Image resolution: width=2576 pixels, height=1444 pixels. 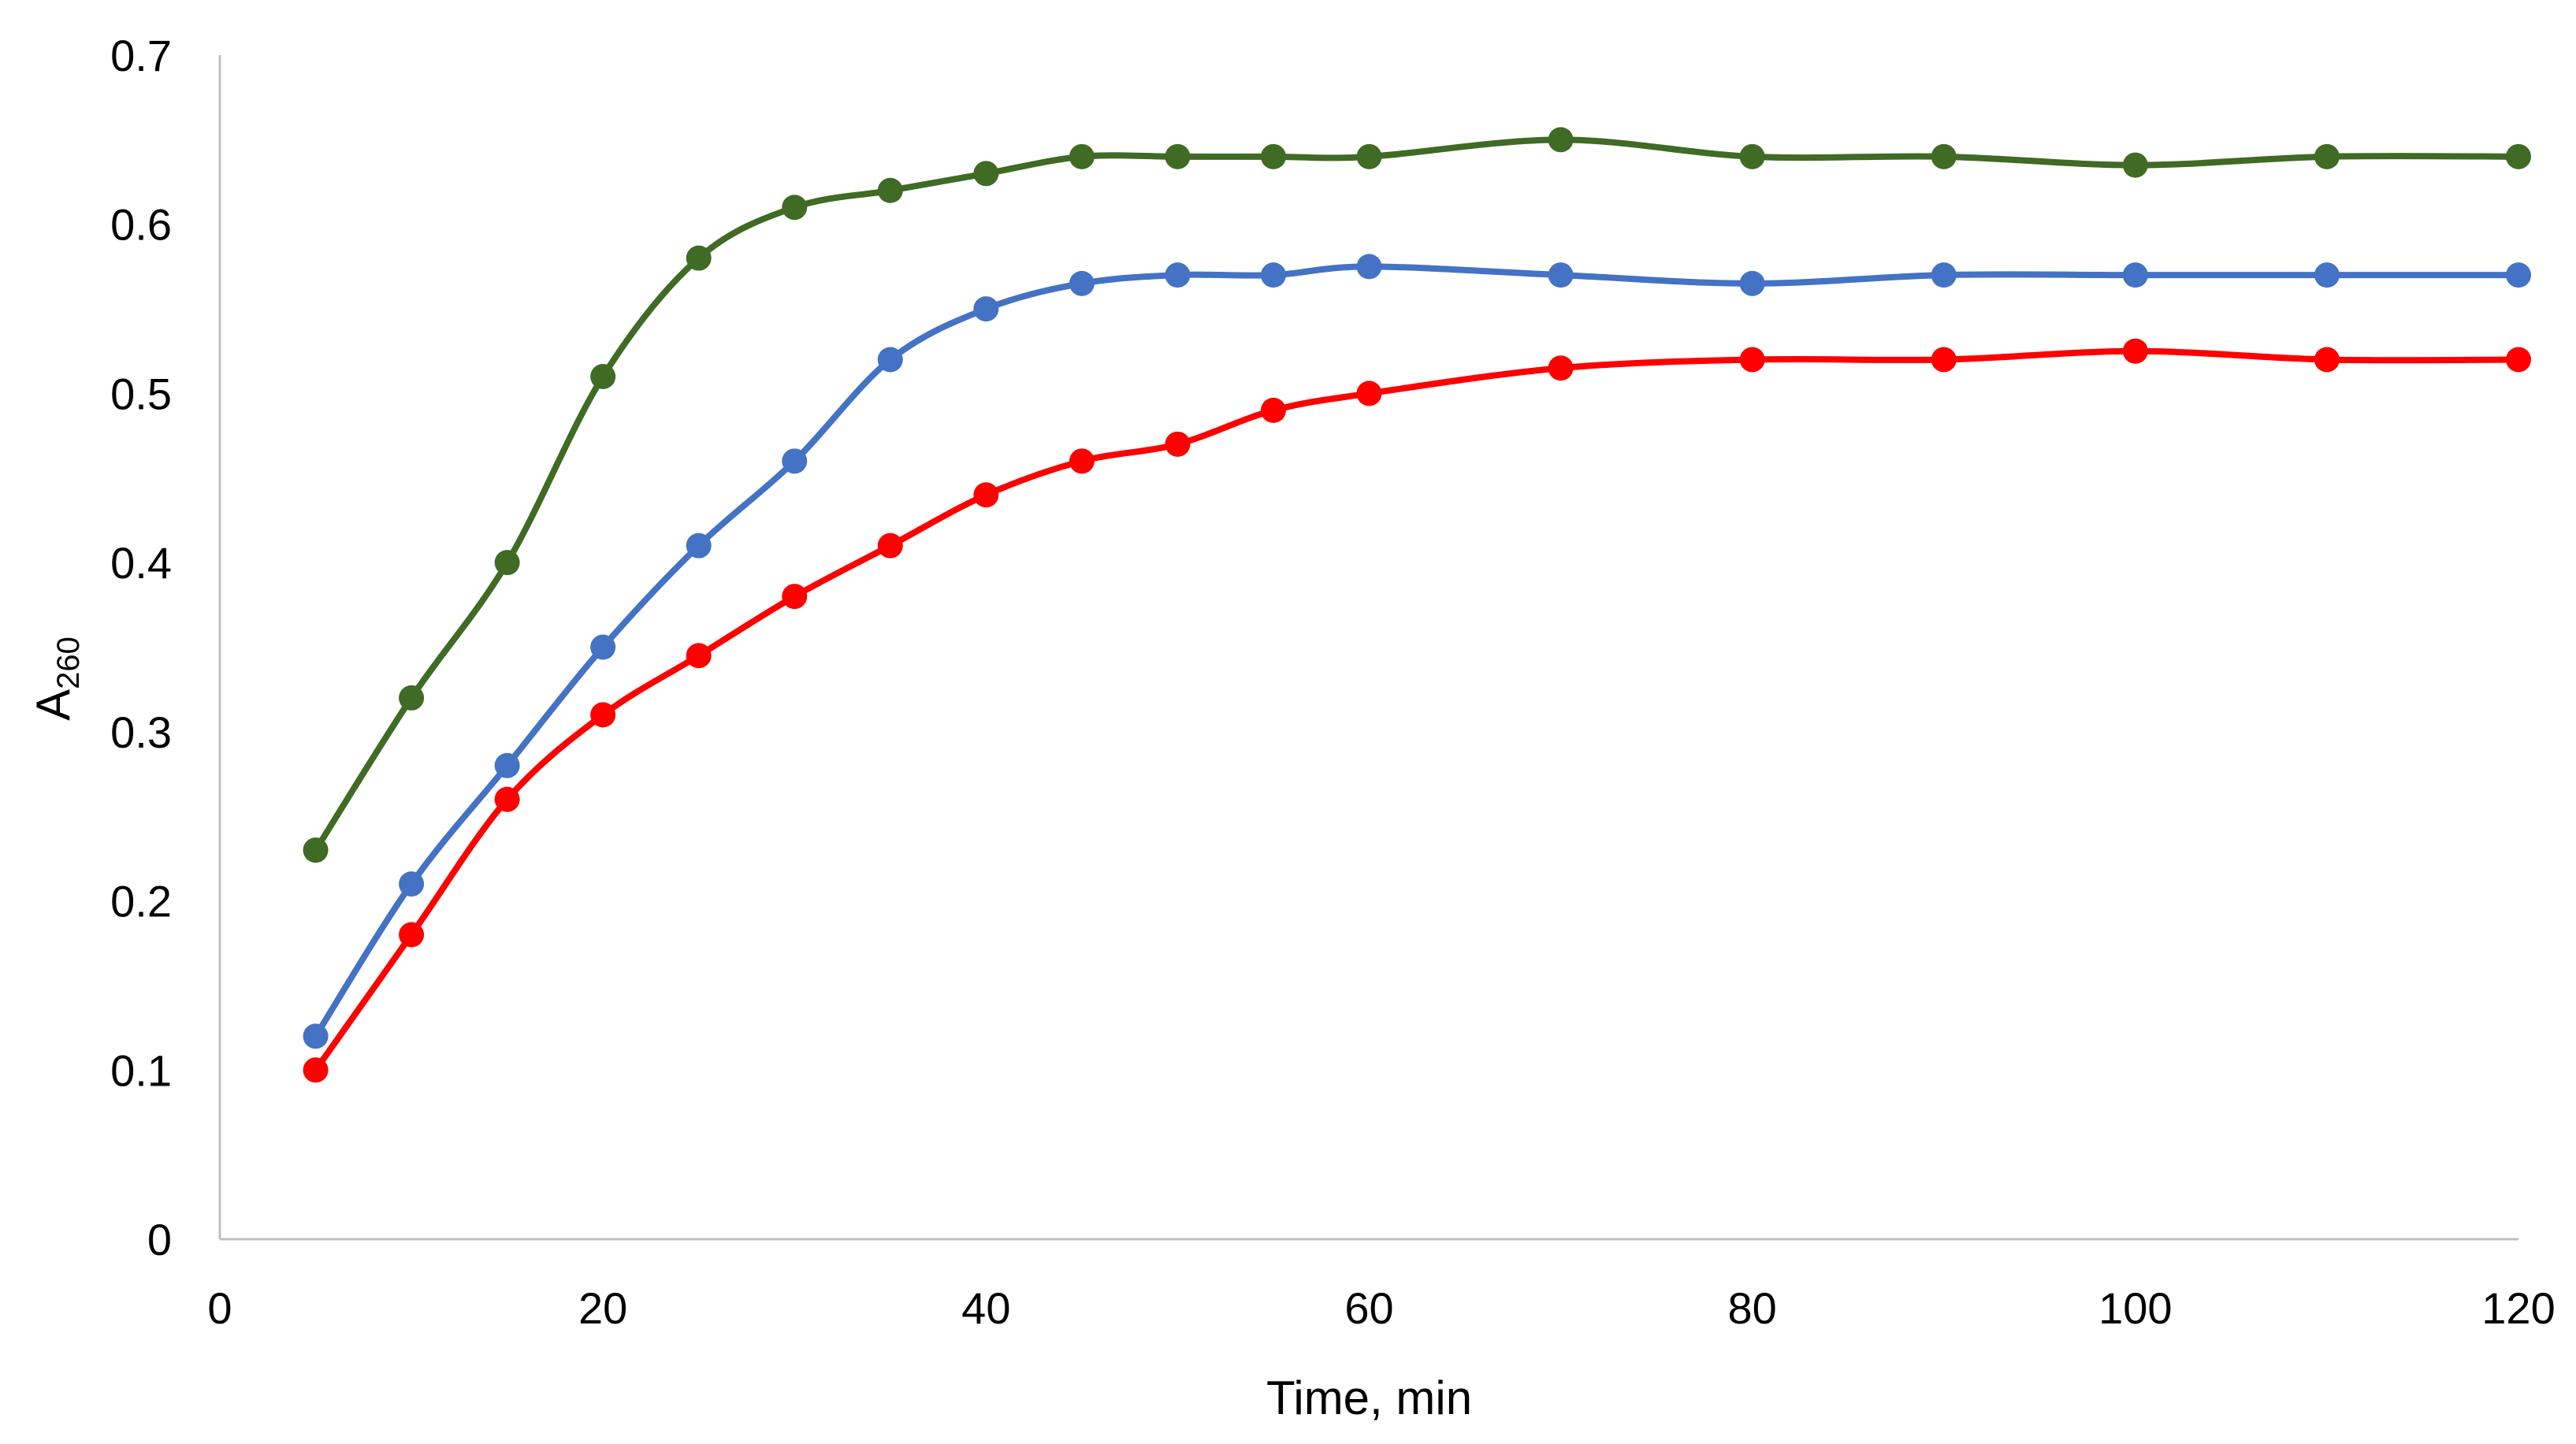 I want to click on y-tick-label: 0, so click(x=159, y=1239).